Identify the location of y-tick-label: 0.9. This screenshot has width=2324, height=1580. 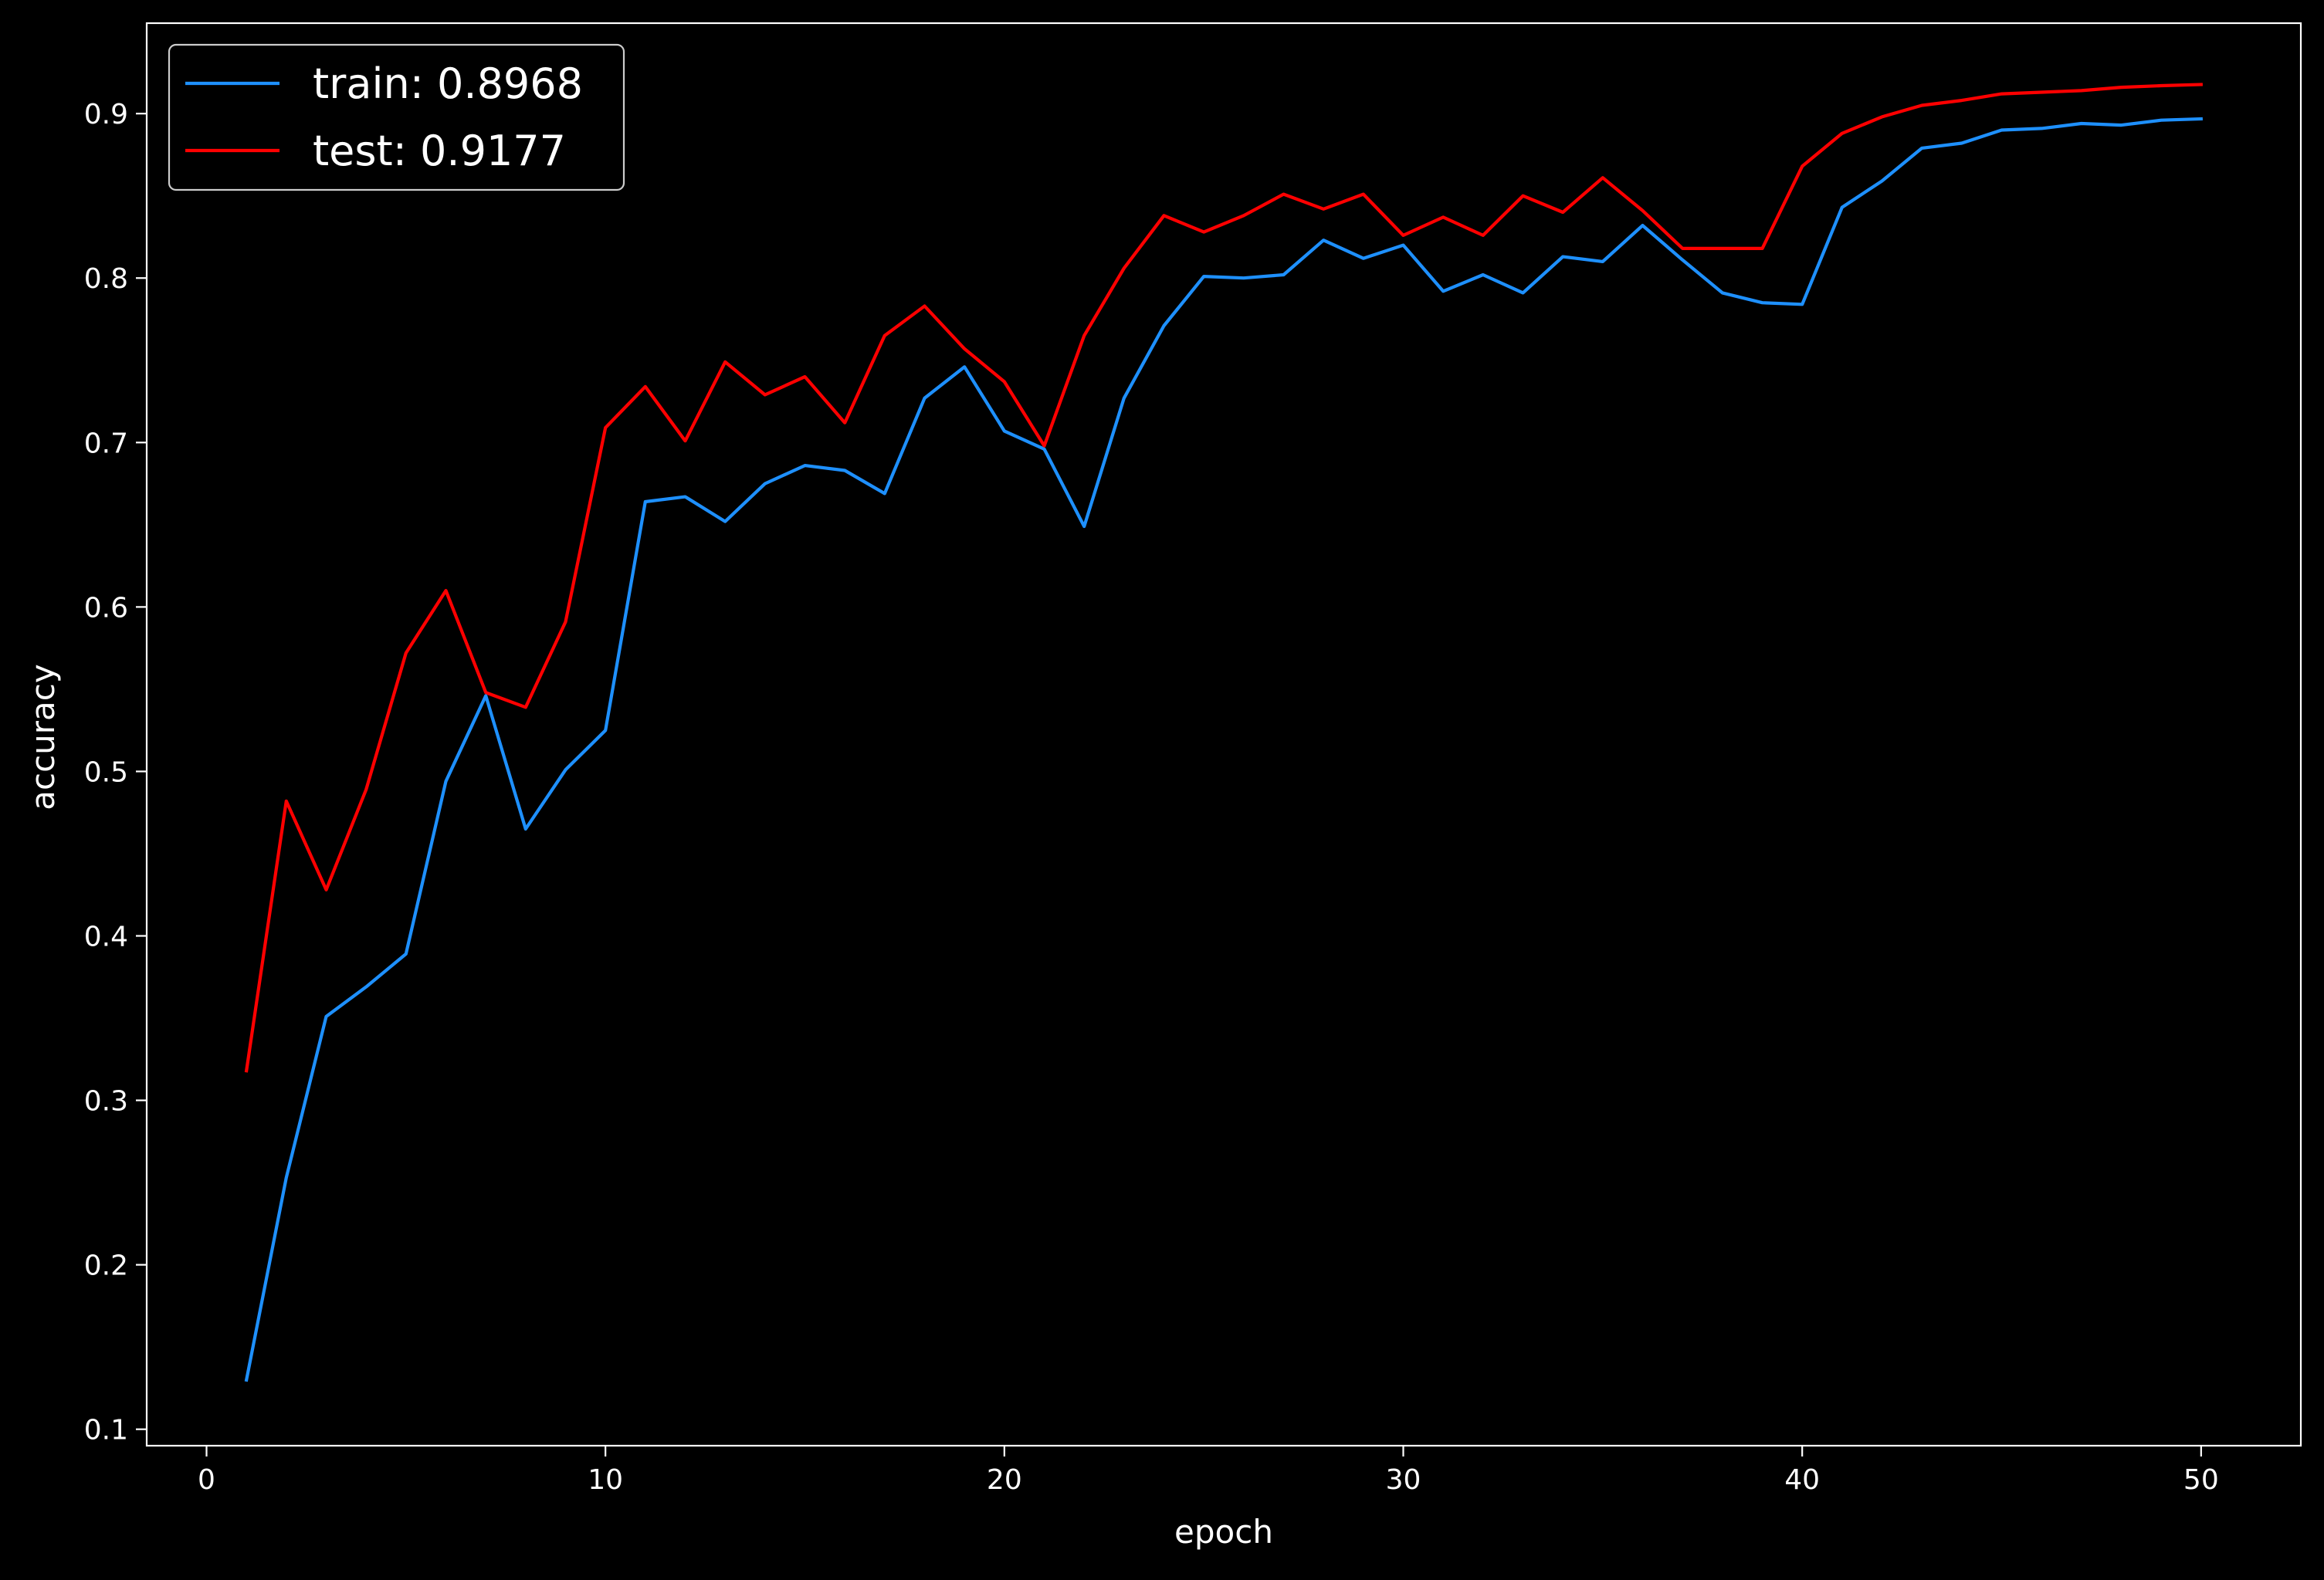
(106, 114).